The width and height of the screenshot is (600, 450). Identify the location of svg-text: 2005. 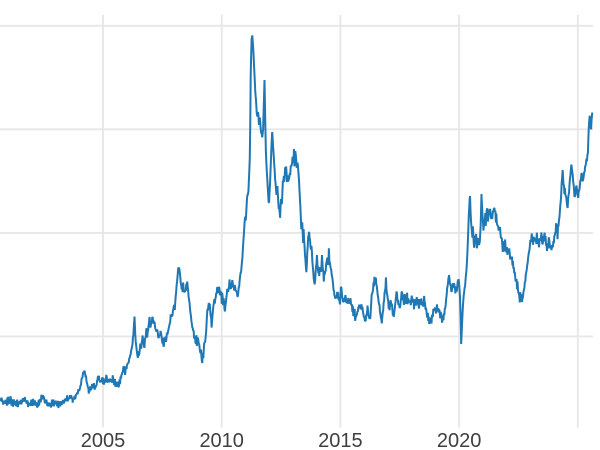
(103, 440).